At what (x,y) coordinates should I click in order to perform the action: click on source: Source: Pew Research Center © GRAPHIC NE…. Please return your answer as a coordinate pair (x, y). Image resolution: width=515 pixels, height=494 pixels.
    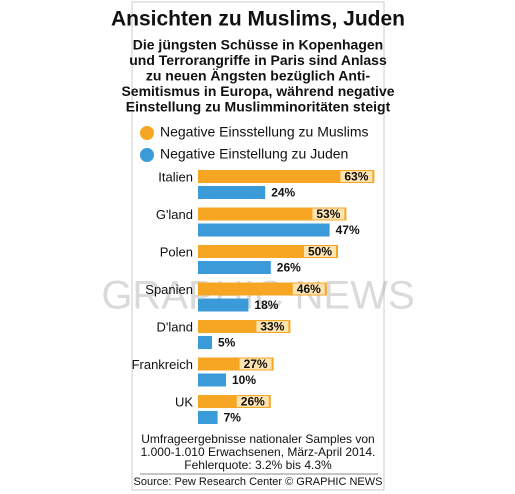
    Looking at the image, I should click on (258, 482).